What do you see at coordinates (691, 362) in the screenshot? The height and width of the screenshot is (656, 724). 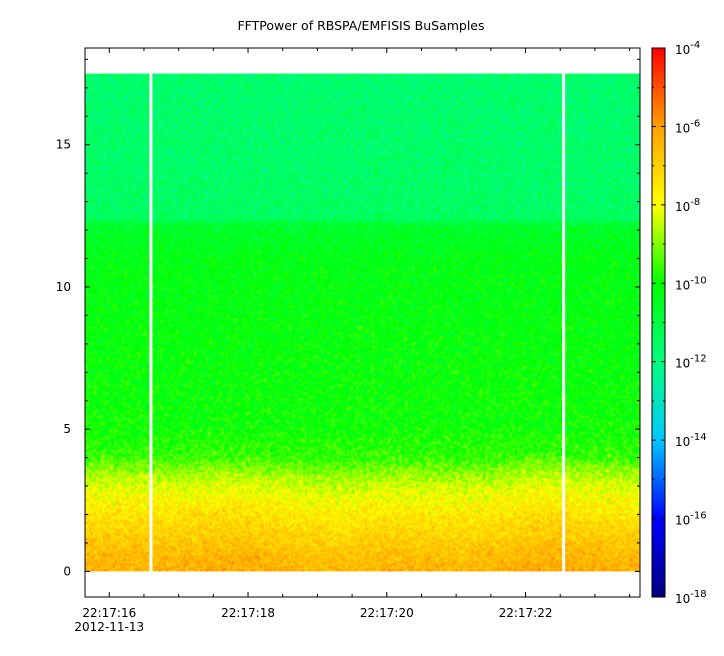 I see `colorbar-tick-label: 10⁻¹²` at bounding box center [691, 362].